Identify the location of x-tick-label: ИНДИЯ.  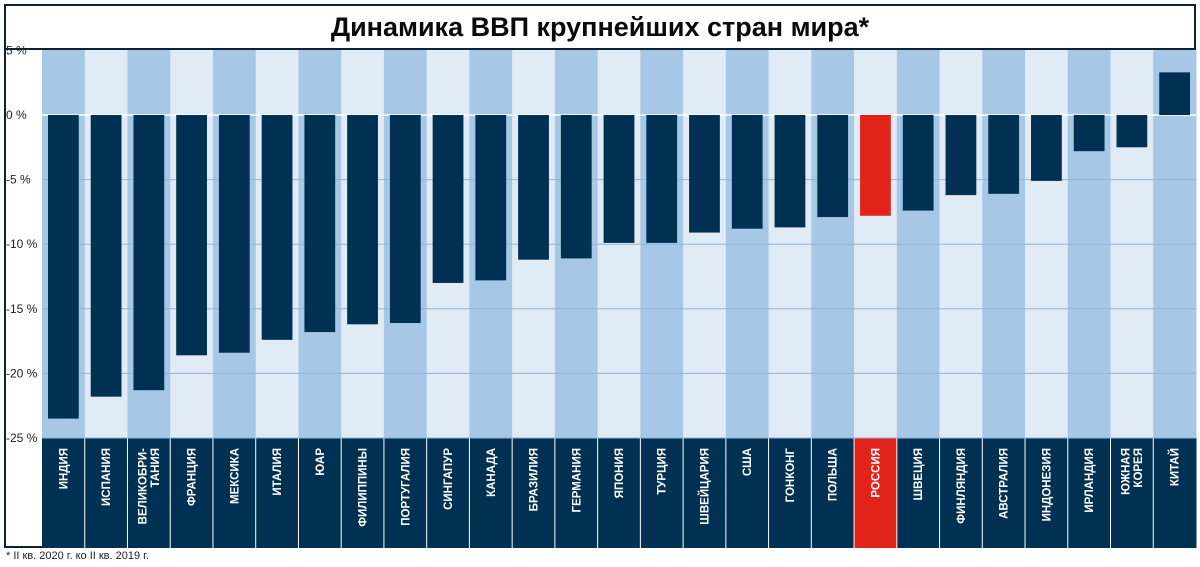
(64, 468).